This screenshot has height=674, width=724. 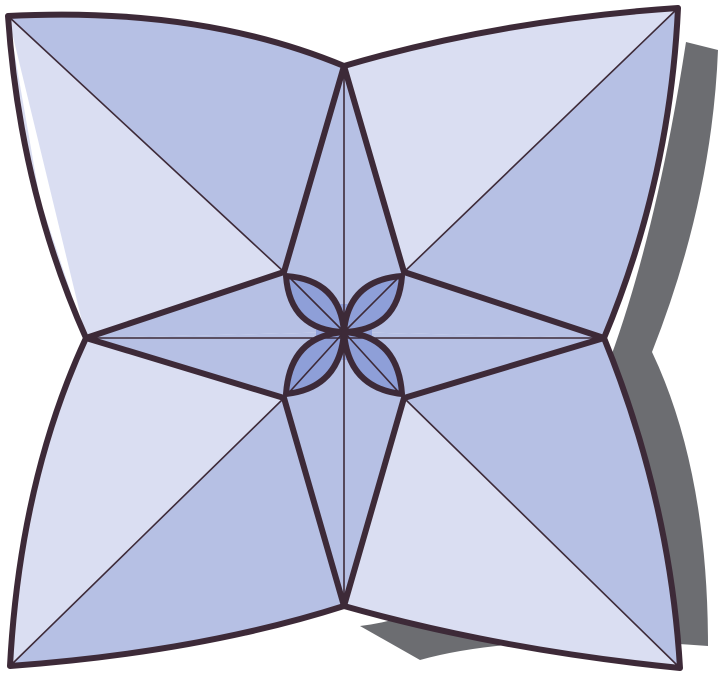 What do you see at coordinates (474, 305) in the screenshot?
I see `star-arm-right-top` at bounding box center [474, 305].